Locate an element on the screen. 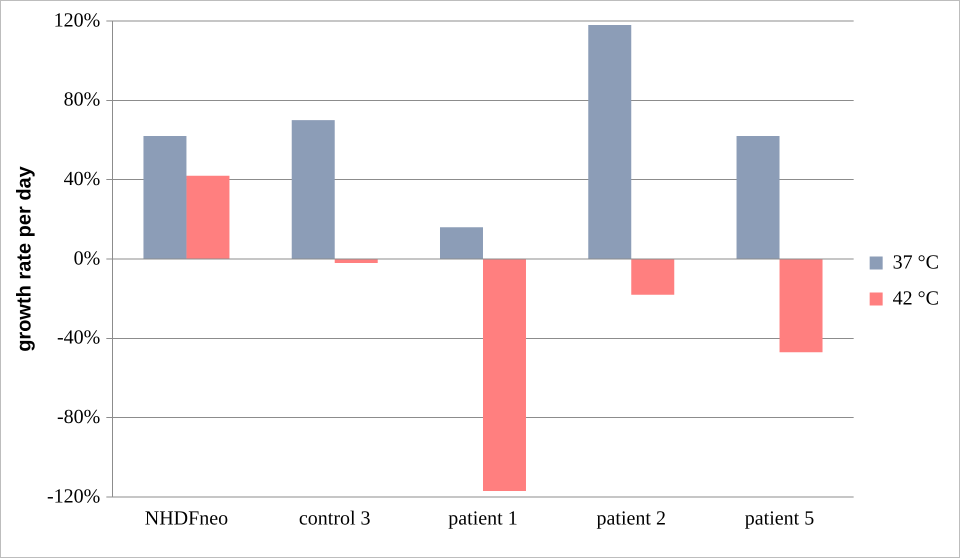 This screenshot has height=558, width=960. legend-label: 37 °C is located at coordinates (916, 262).